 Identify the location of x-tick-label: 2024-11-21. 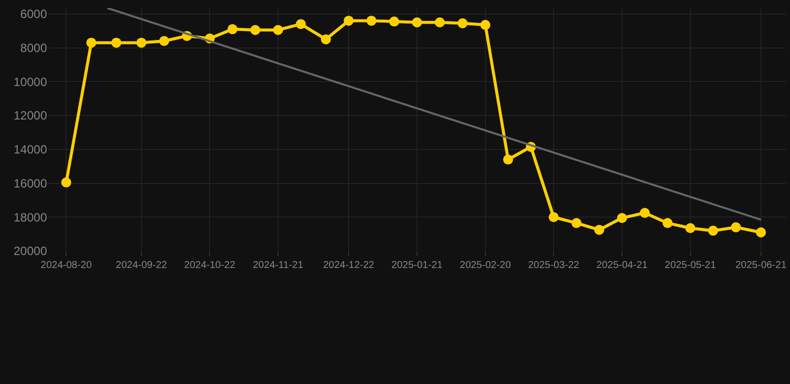
(278, 265).